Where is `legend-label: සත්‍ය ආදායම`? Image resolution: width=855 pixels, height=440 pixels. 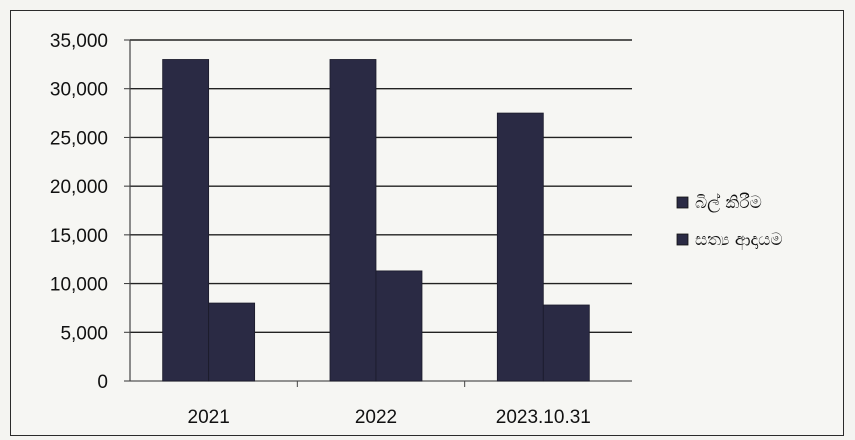 legend-label: සත්‍ය ආදායම is located at coordinates (739, 240).